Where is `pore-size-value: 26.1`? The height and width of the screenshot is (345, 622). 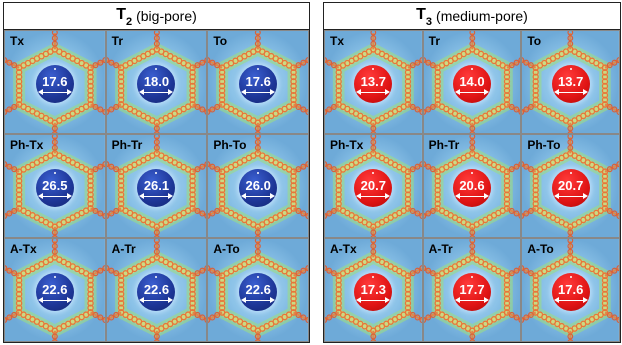
pore-size-value: 26.1 is located at coordinates (156, 185).